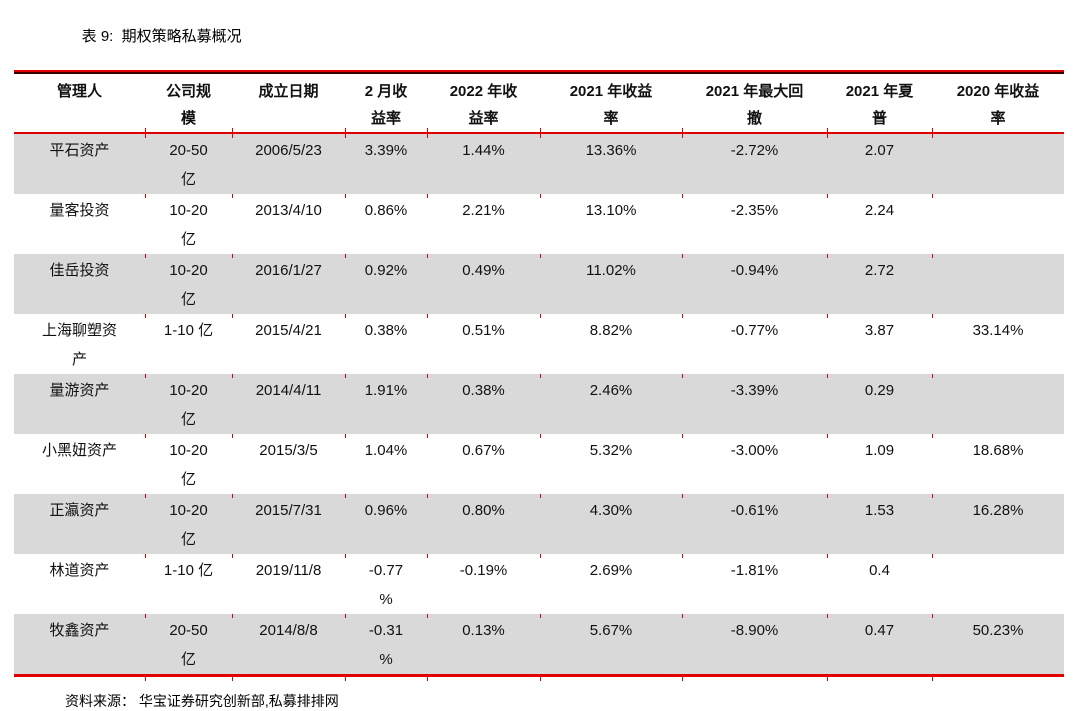 This screenshot has width=1080, height=711. Describe the element at coordinates (386, 105) in the screenshot. I see `column-header-feb-return: 2 月收 益率` at that location.